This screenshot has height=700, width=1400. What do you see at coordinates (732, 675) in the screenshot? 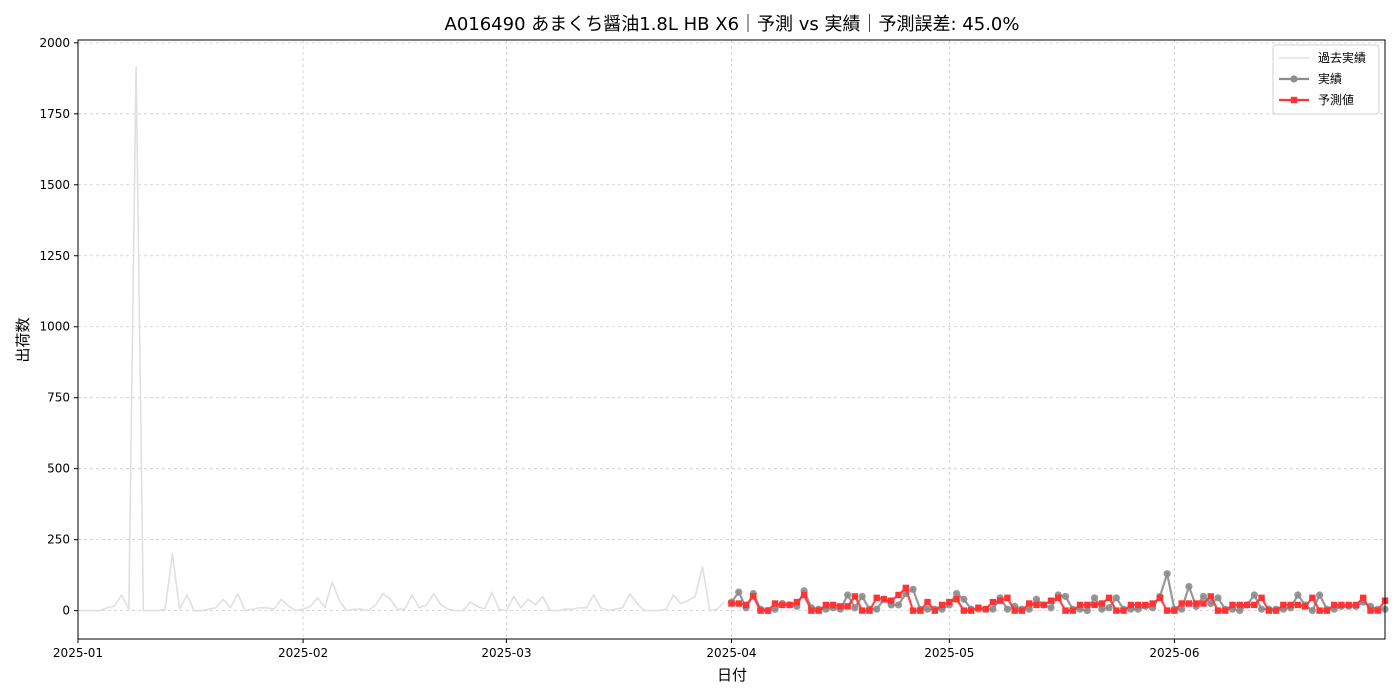
I see `x-axis-label: 日付` at bounding box center [732, 675].